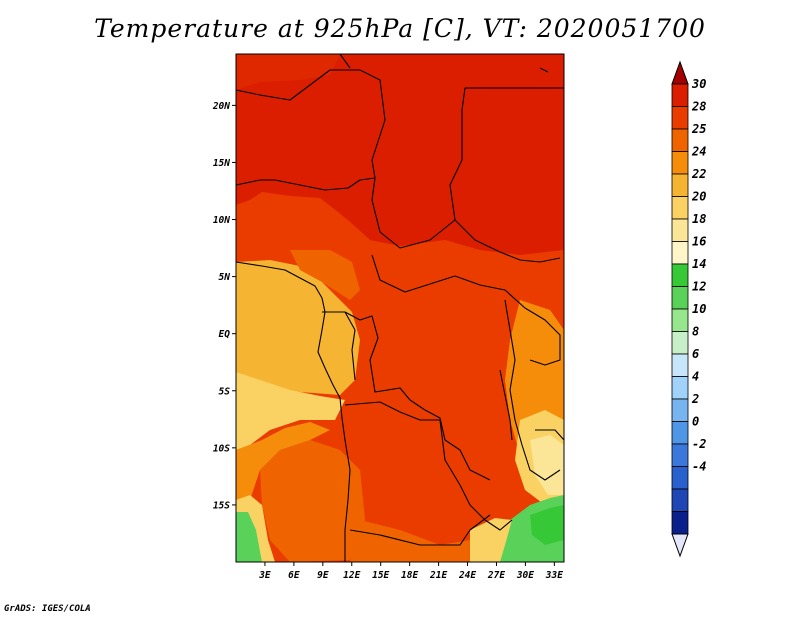 The height and width of the screenshot is (618, 800). What do you see at coordinates (221, 163) in the screenshot?
I see `lat-tick-label: 15N` at bounding box center [221, 163].